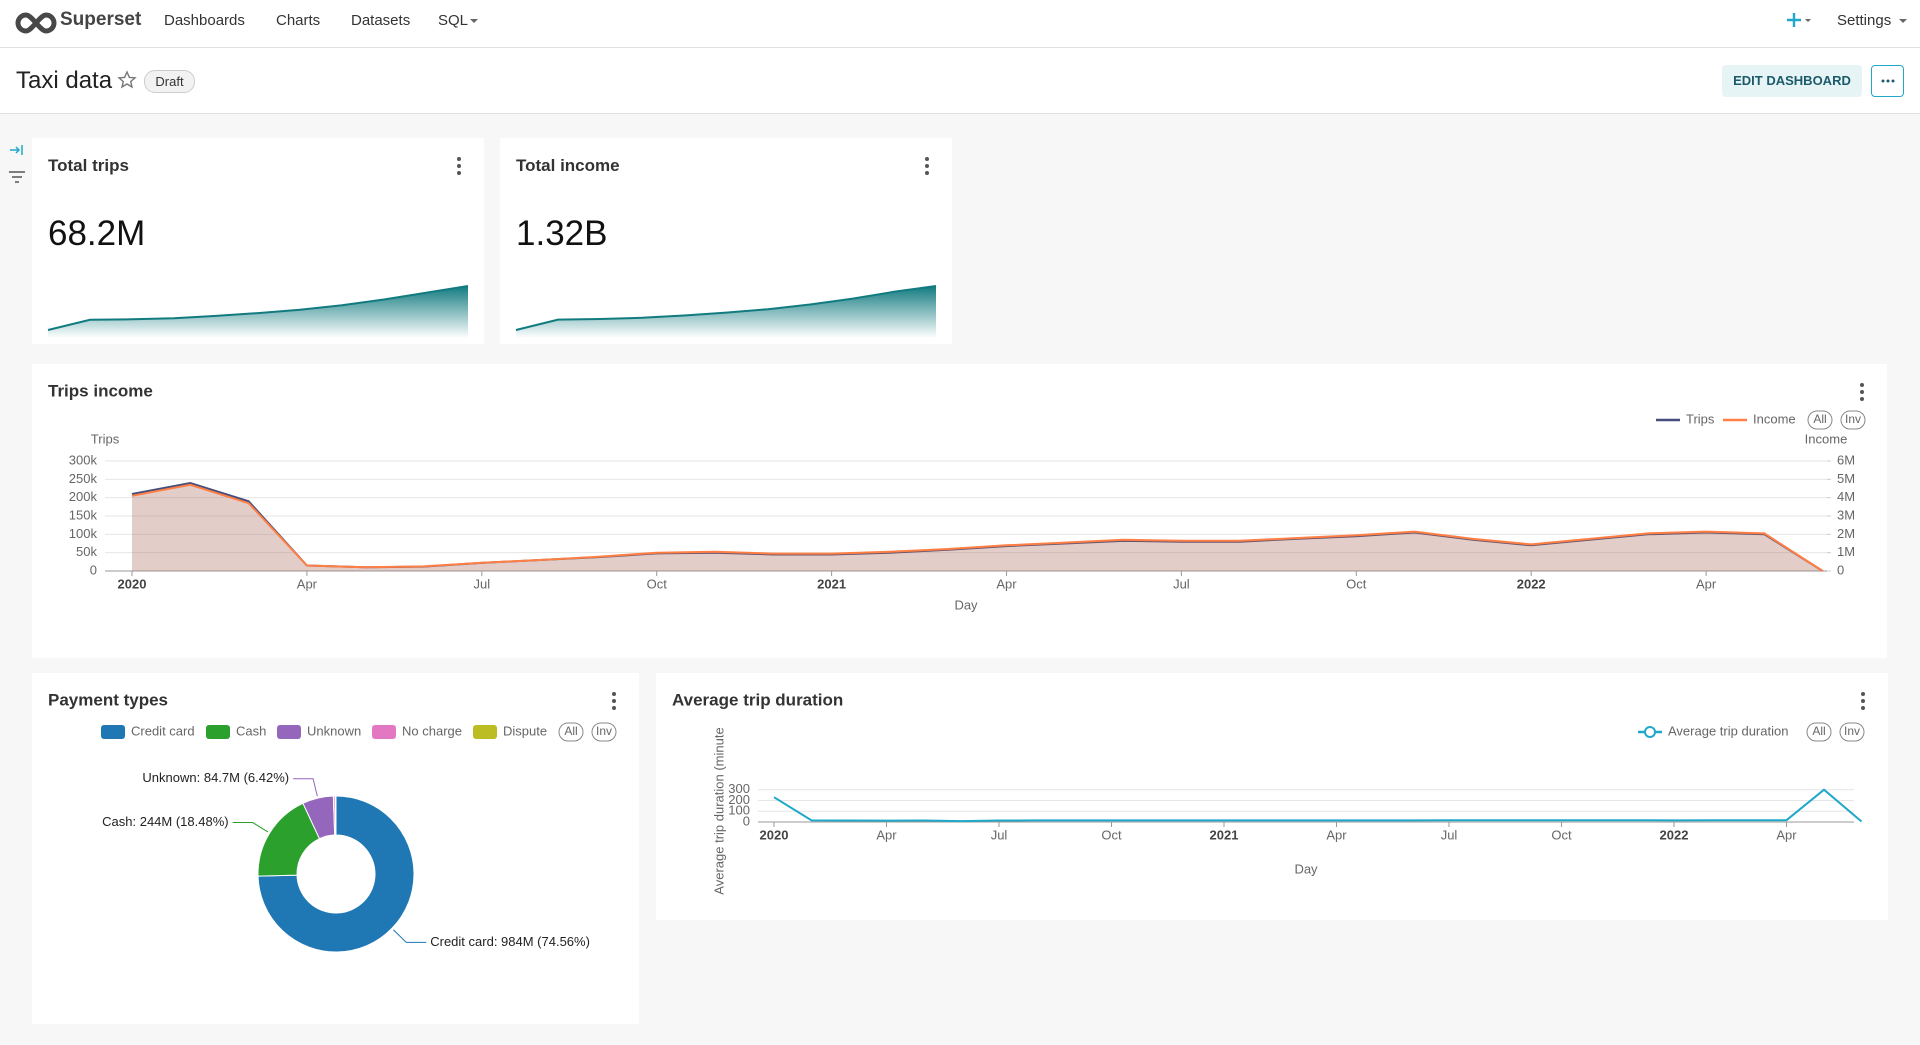  Describe the element at coordinates (64, 80) in the screenshot. I see `dashboard-title: Taxi data` at that location.